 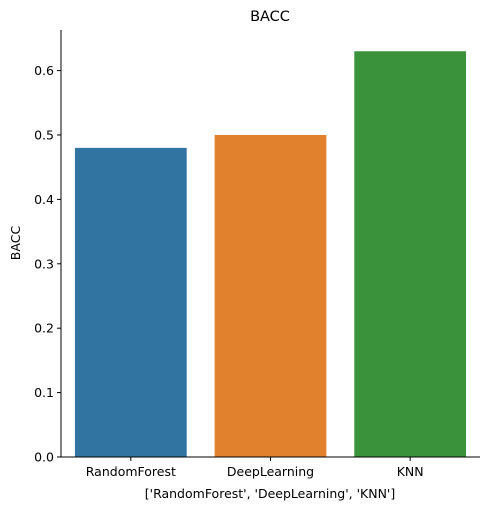 I want to click on x-axis-ticks: RandomForest DeepLearning KNN, so click(x=255, y=468).